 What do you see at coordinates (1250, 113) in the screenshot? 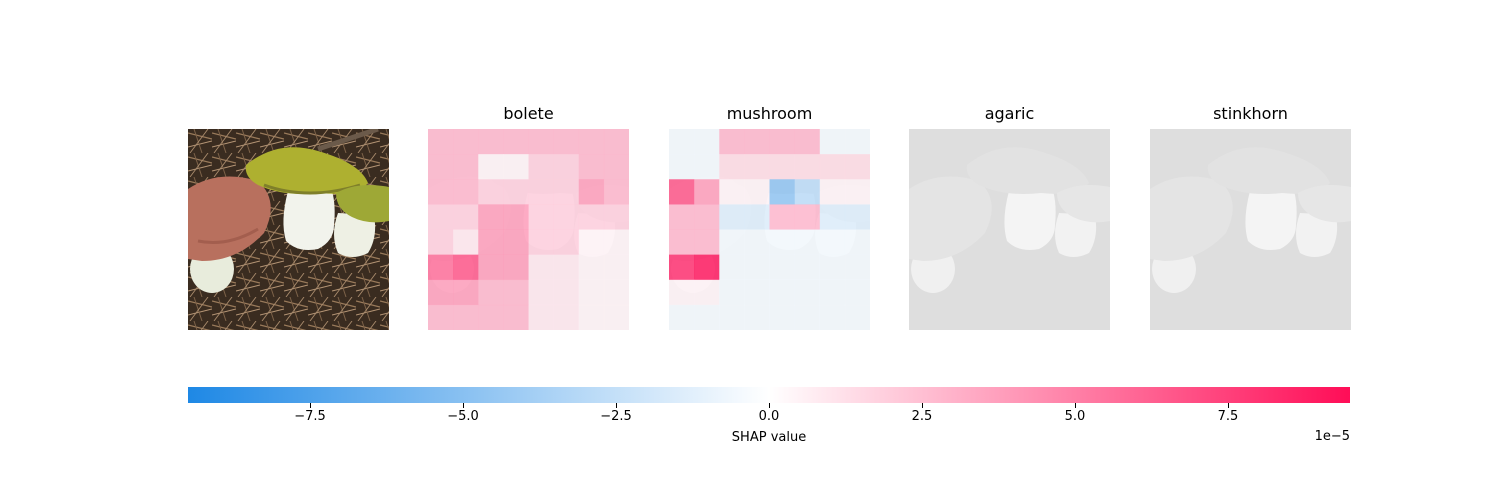
I see `title-stinkhorn: stinkhorn` at bounding box center [1250, 113].